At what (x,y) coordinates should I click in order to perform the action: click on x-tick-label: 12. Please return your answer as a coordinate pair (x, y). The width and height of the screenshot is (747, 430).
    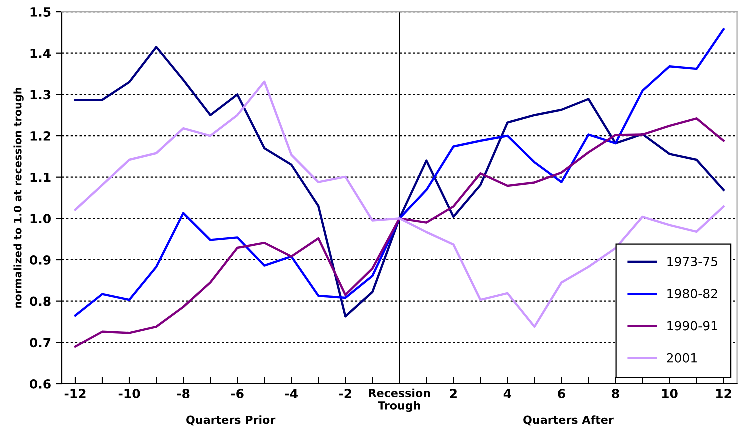
    Looking at the image, I should click on (724, 393).